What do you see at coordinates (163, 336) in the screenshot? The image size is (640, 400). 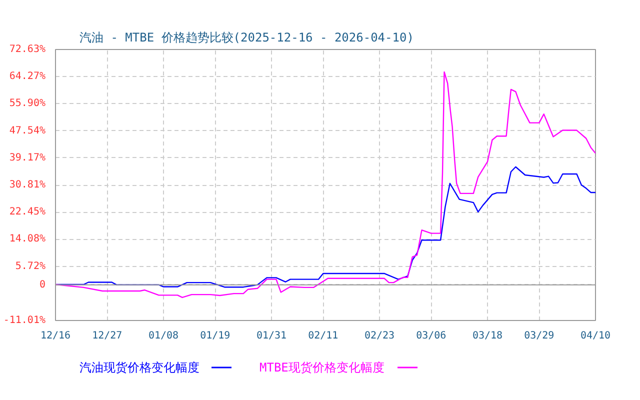 I see `x-tick-label: 01/08` at bounding box center [163, 336].